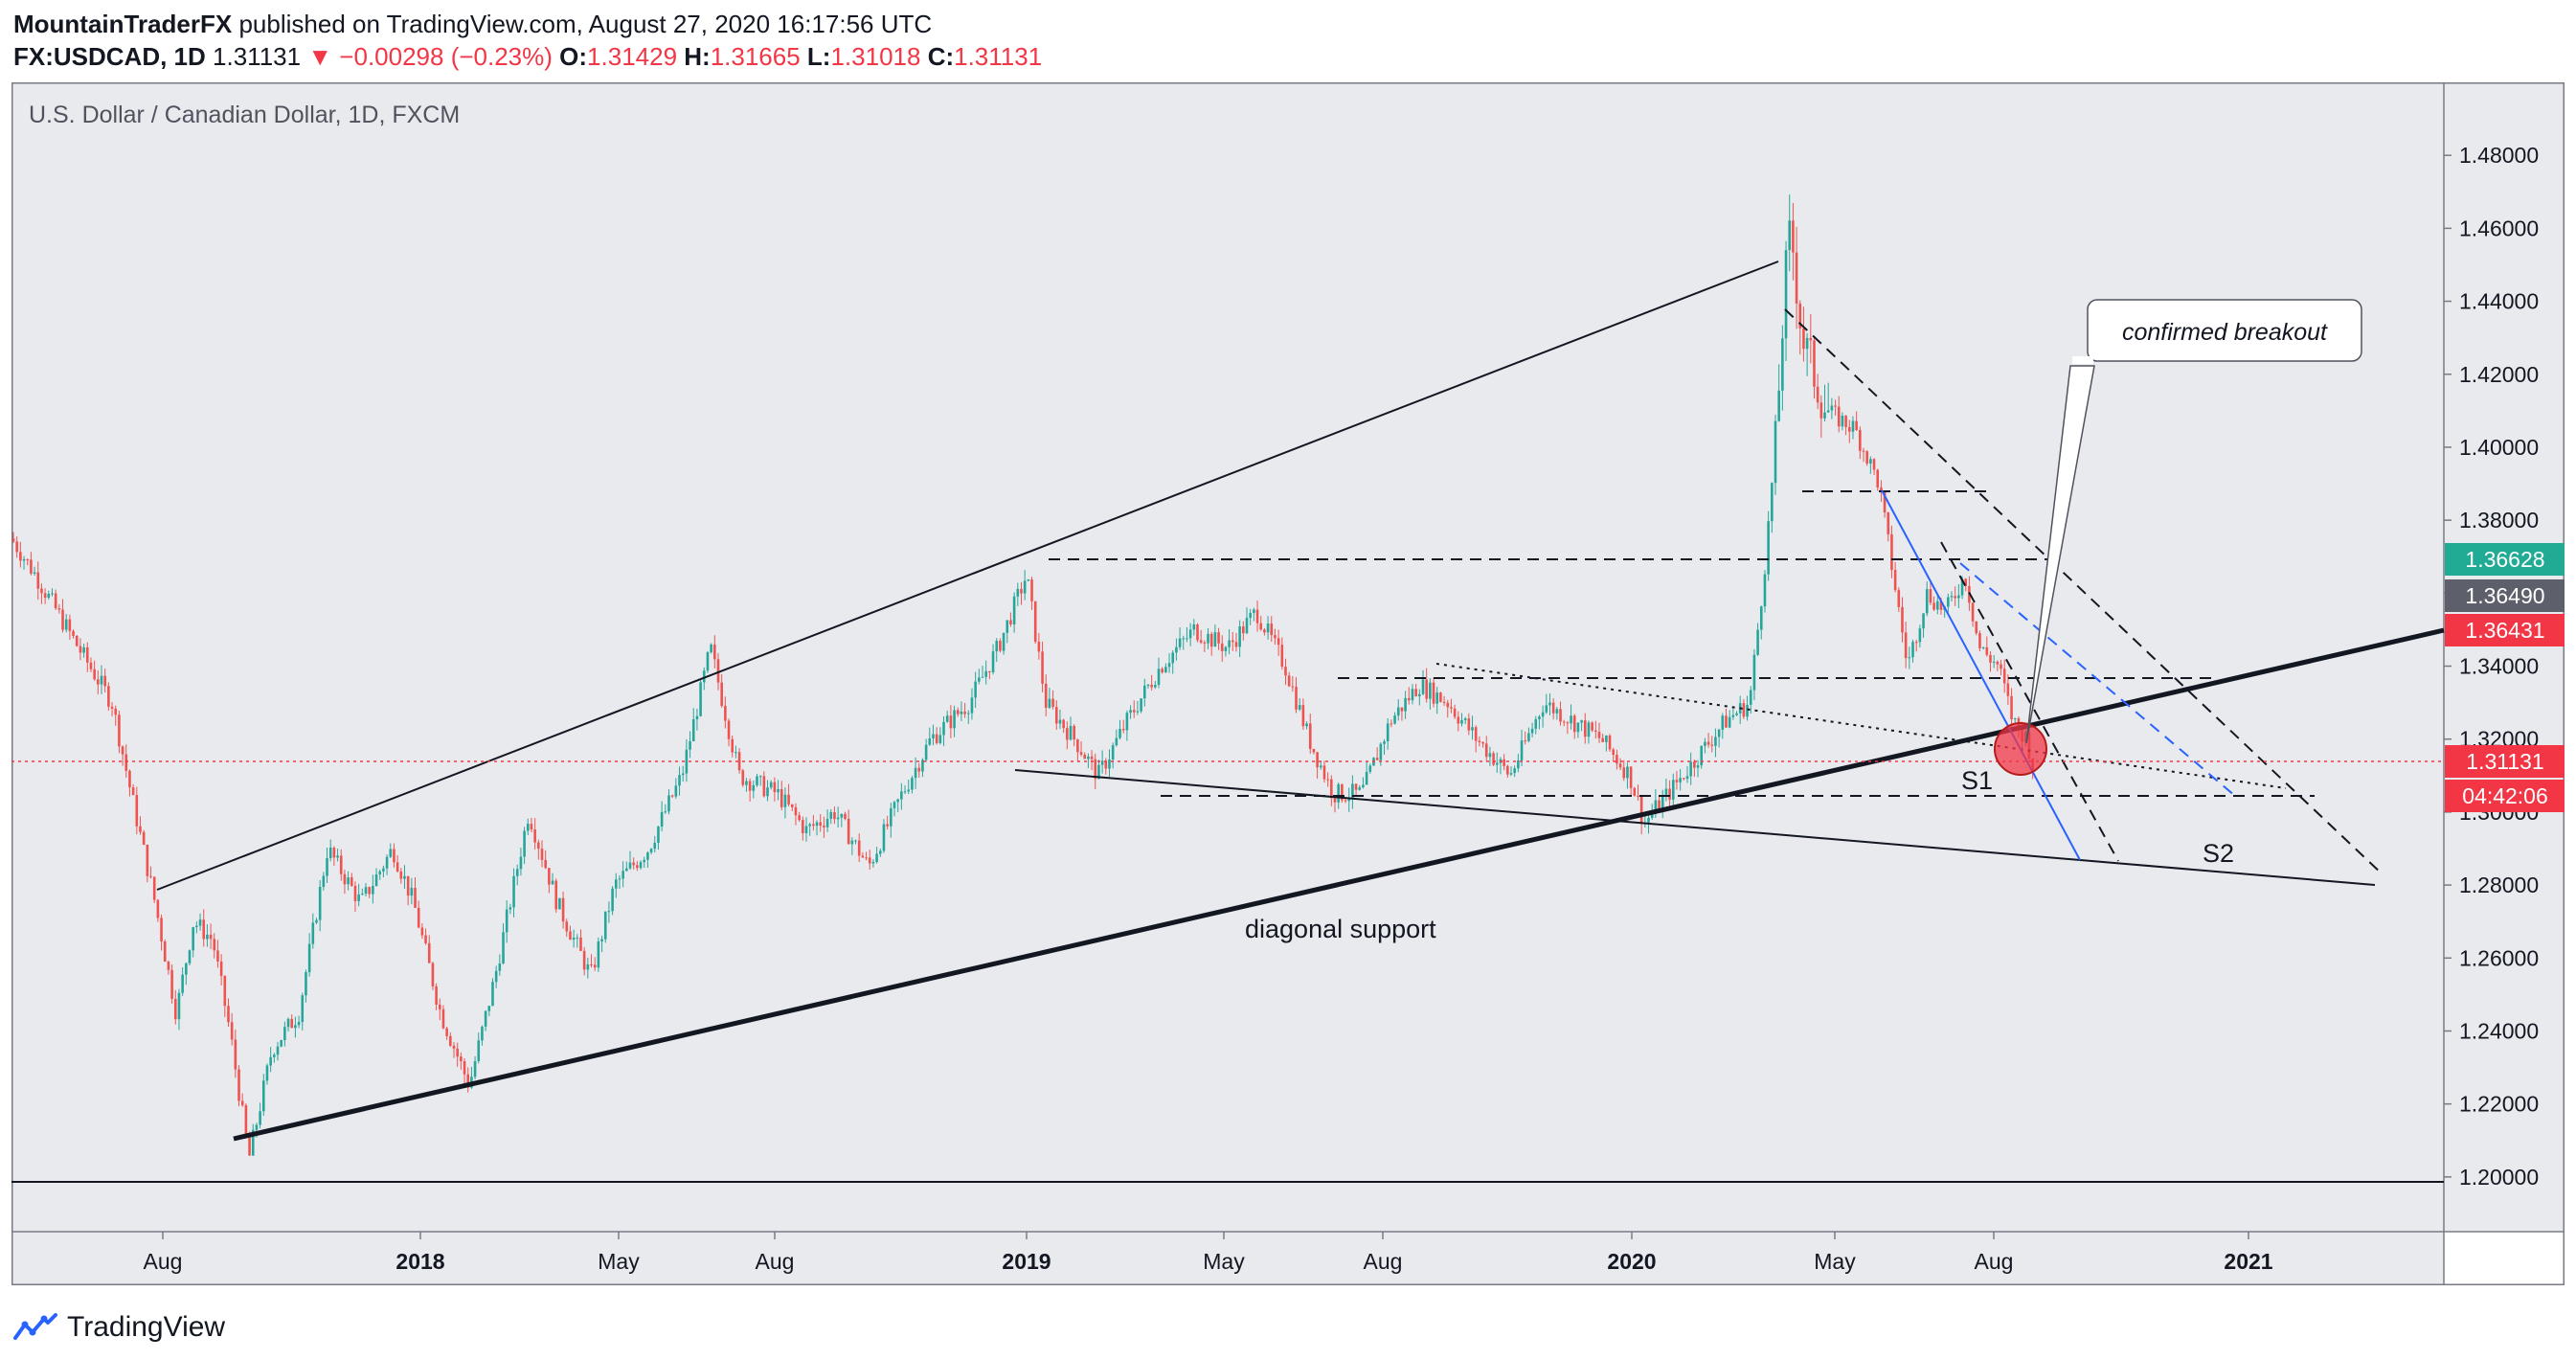  I want to click on callout-box, so click(2224, 330).